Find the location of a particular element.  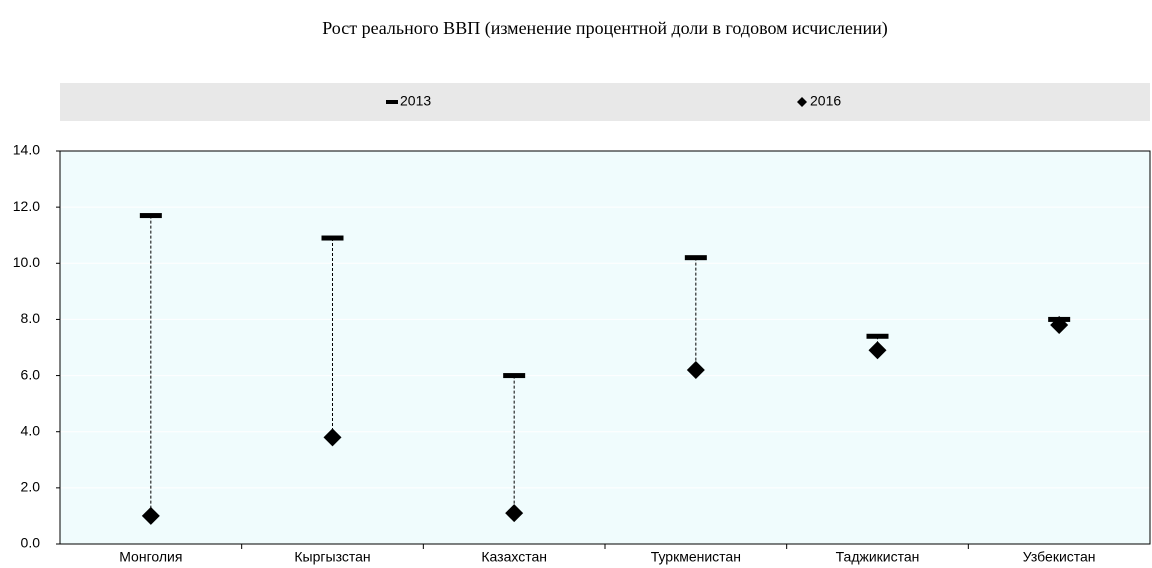

y-tick-label: 14.0 is located at coordinates (26, 150).